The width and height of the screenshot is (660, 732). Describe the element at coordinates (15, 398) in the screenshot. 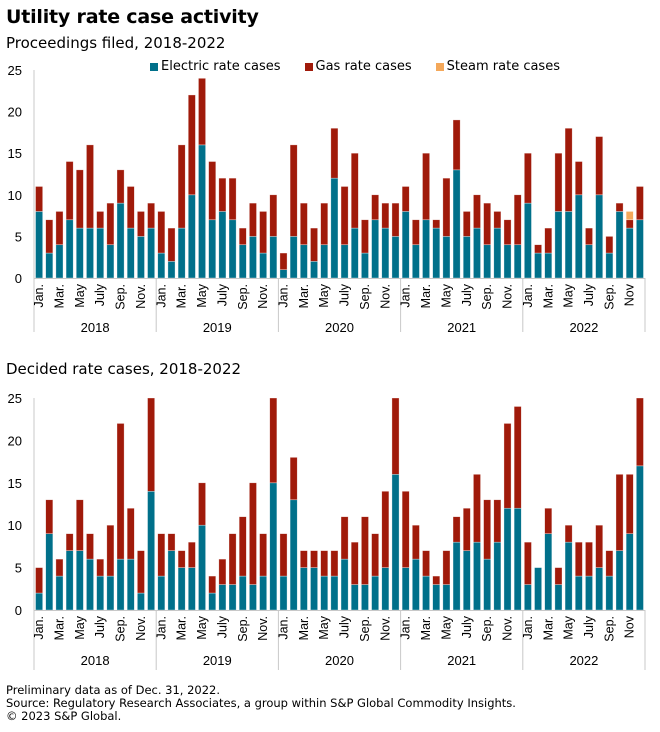

I see `y-tick-label: 25` at that location.